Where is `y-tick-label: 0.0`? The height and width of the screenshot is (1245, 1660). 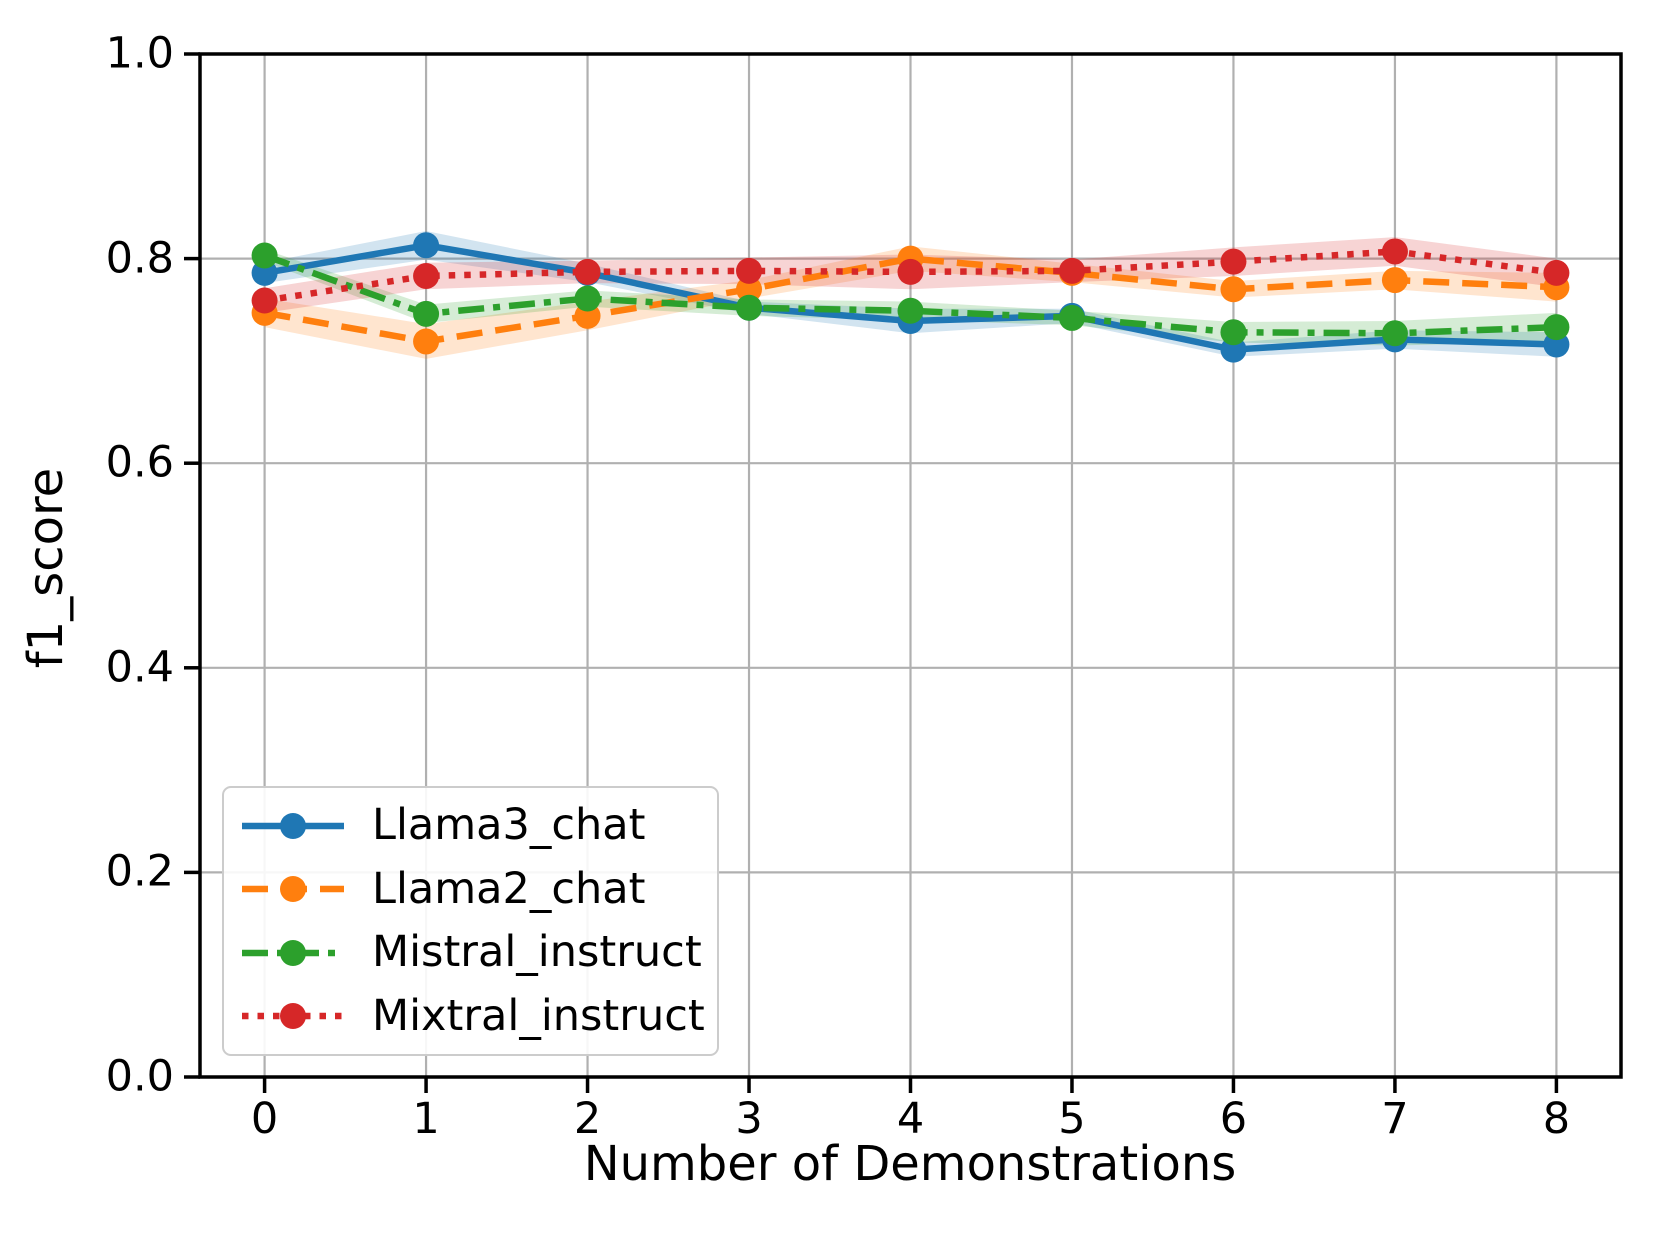
y-tick-label: 0.0 is located at coordinates (139, 1076).